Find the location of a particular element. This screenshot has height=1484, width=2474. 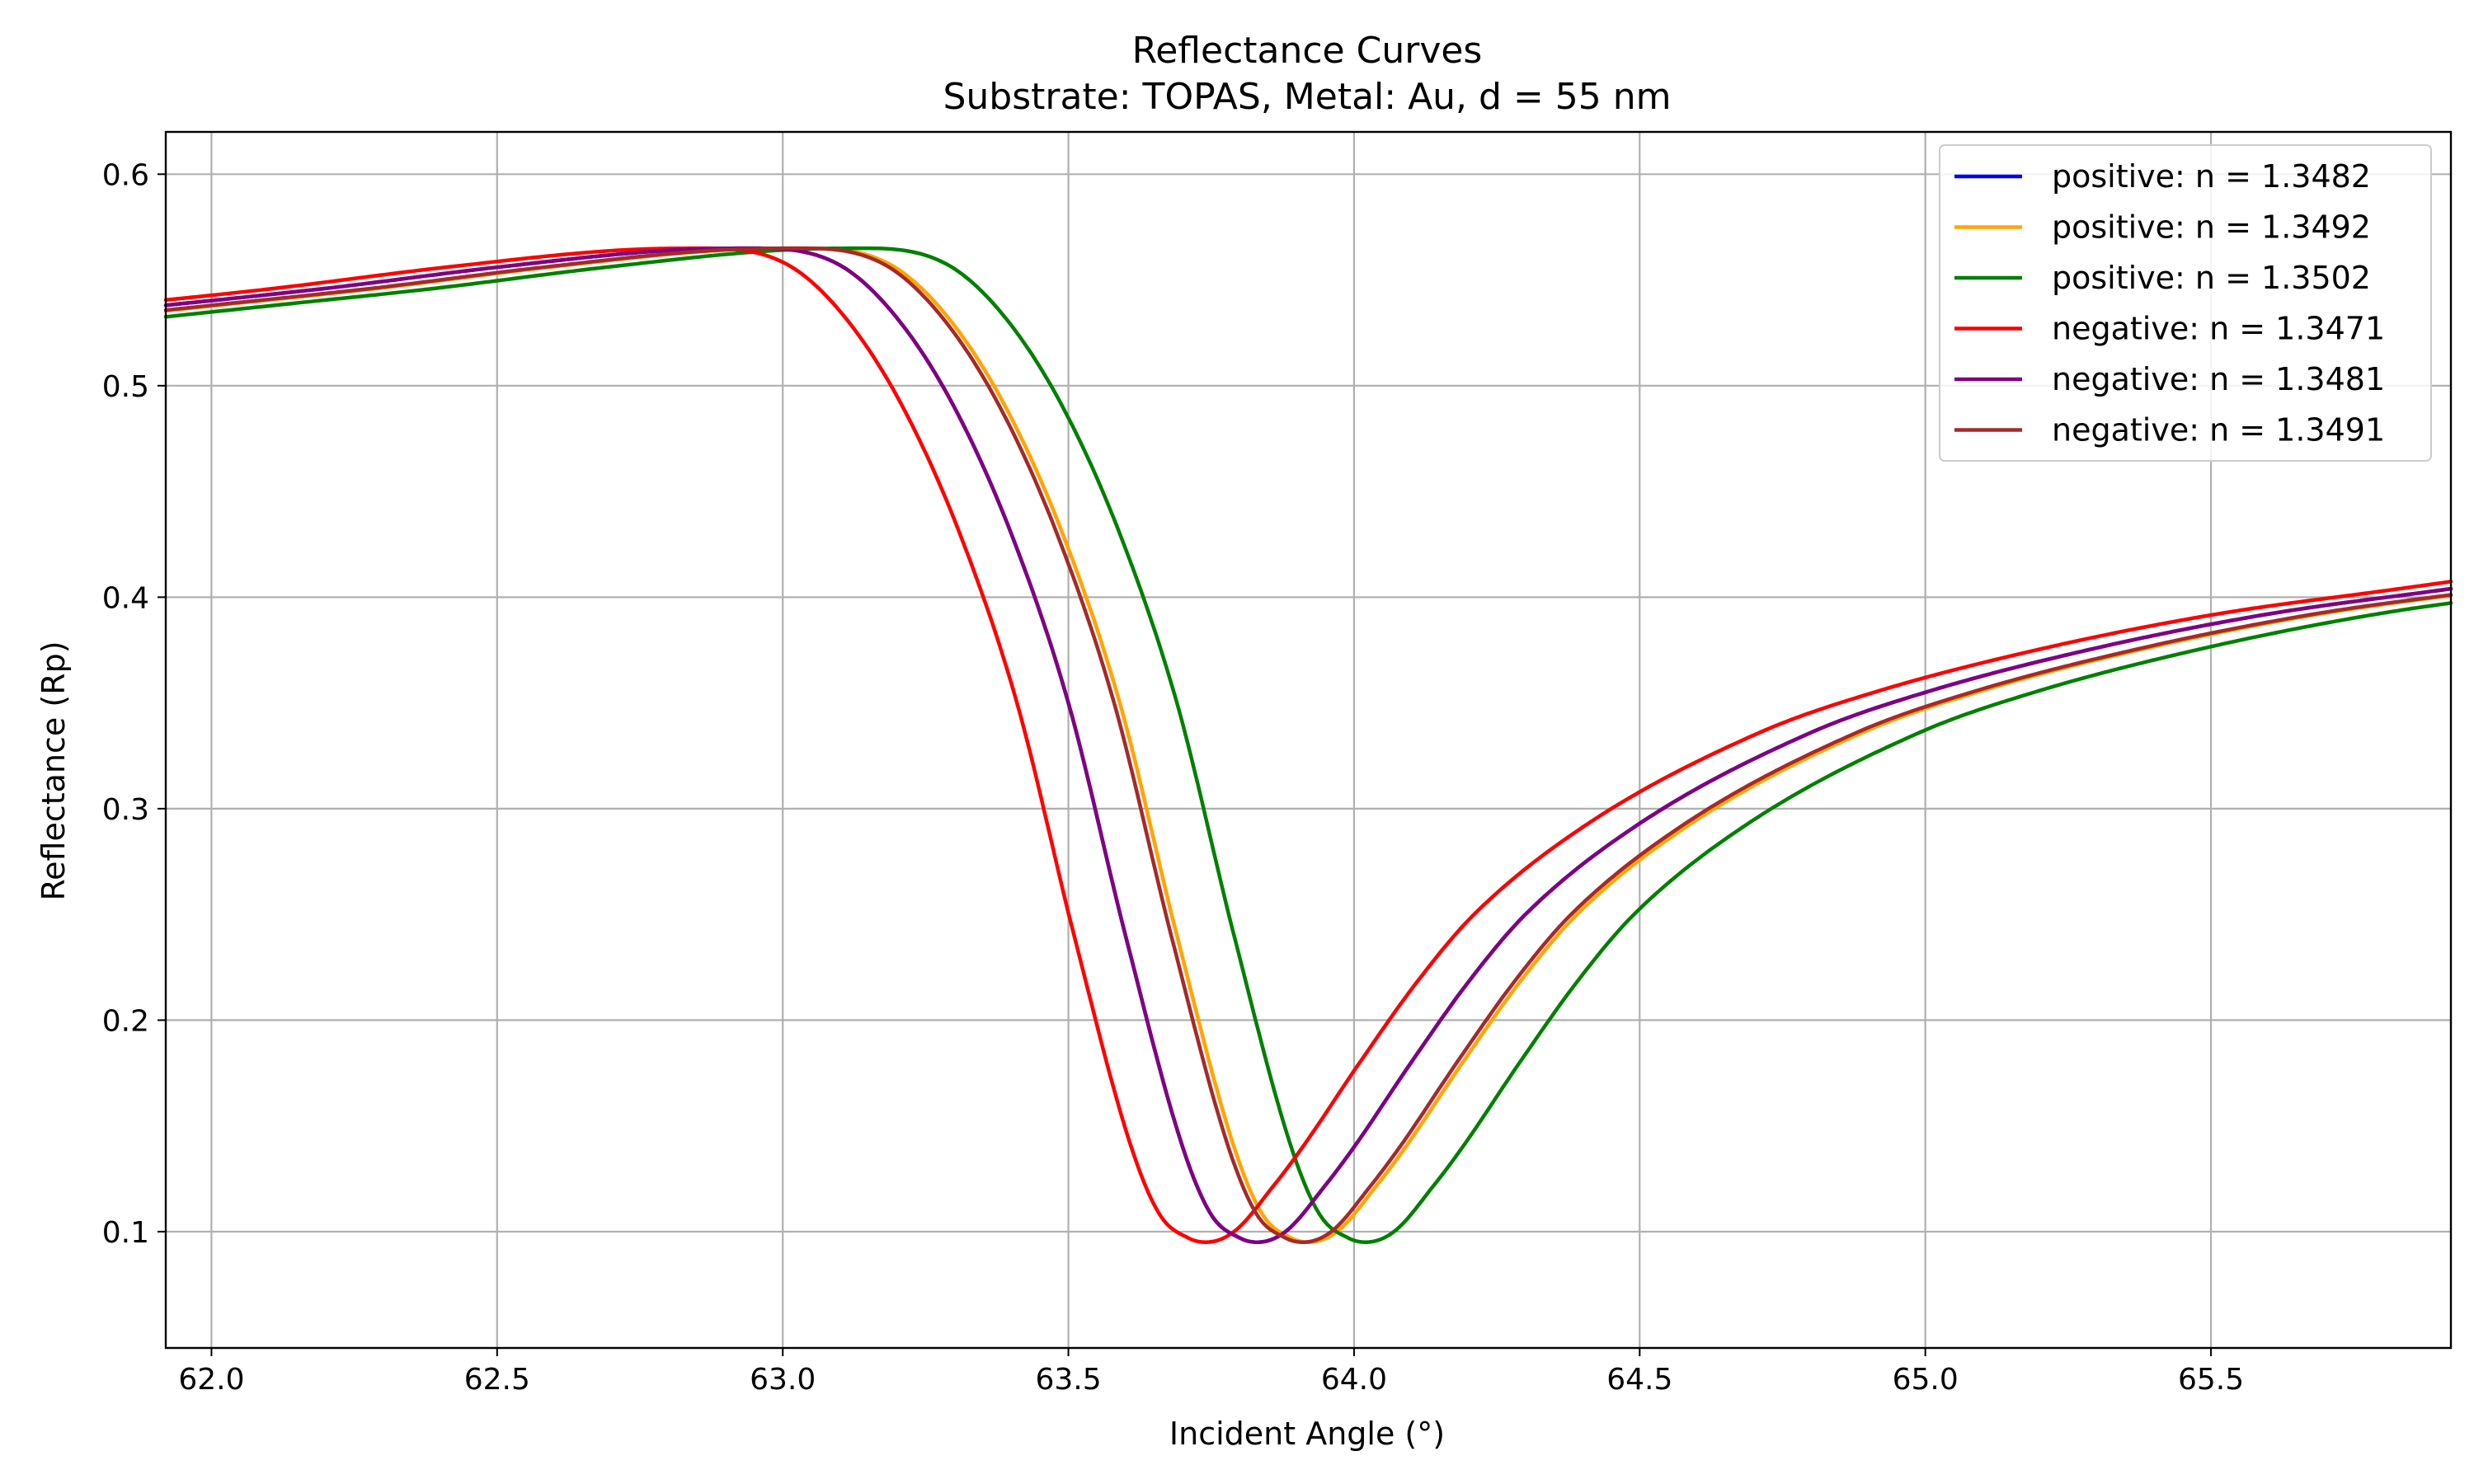

y-axis-label: Reflectance (Rp) is located at coordinates (53, 770).